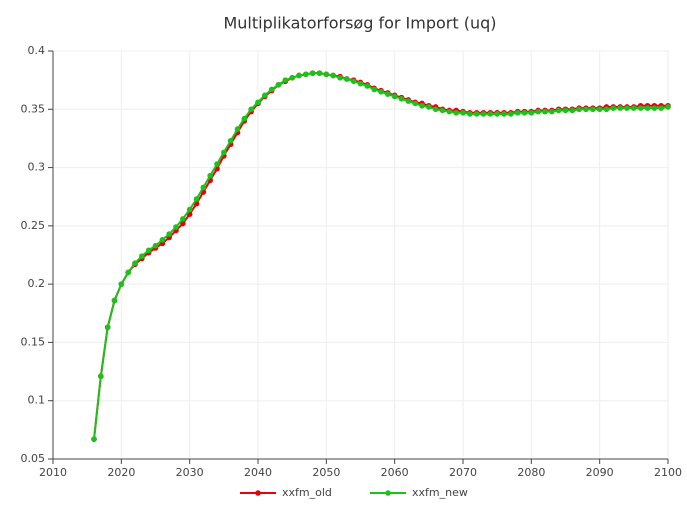 The height and width of the screenshot is (509, 687). I want to click on x-tick-label: 2030, so click(190, 472).